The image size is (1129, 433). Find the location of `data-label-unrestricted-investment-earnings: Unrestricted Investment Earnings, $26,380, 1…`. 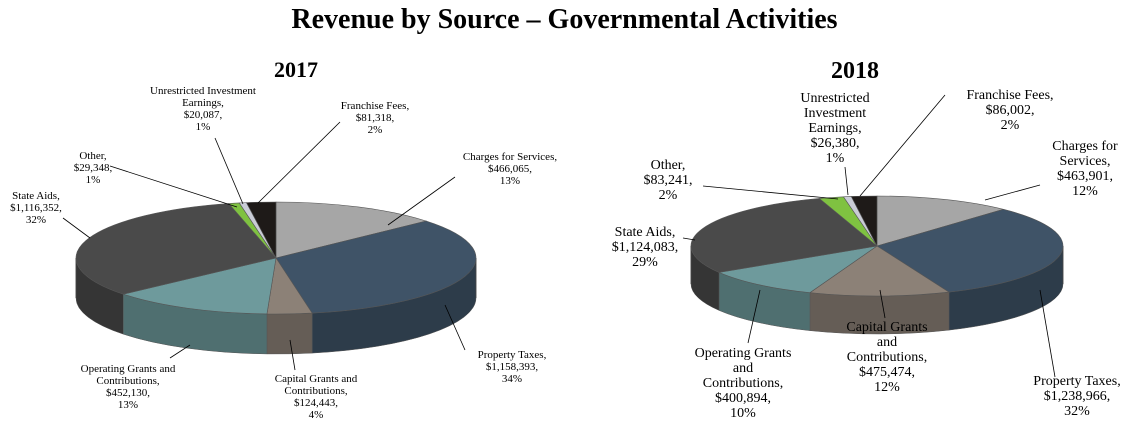

data-label-unrestricted-investment-earnings: Unrestricted Investment Earnings, $26,380, 1… is located at coordinates (834, 128).